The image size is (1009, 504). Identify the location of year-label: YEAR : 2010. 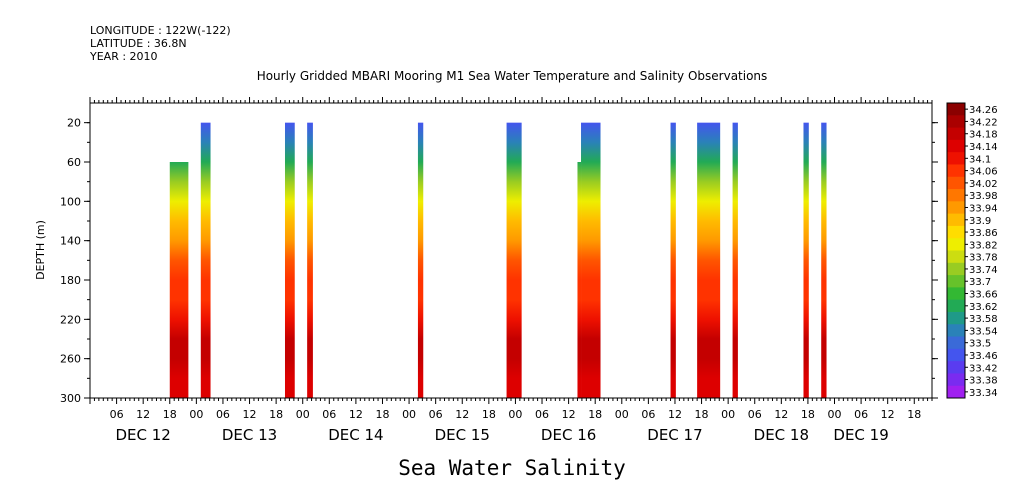
(123, 56).